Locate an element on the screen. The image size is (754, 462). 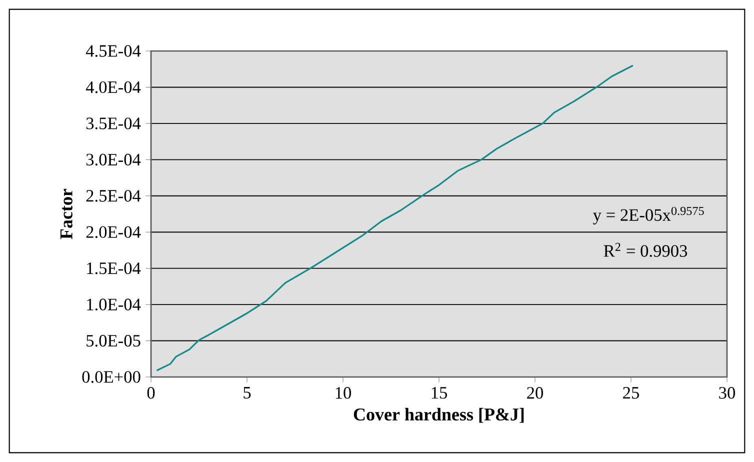
x-axis-title: Cover hardness [P&J] is located at coordinates (439, 415).